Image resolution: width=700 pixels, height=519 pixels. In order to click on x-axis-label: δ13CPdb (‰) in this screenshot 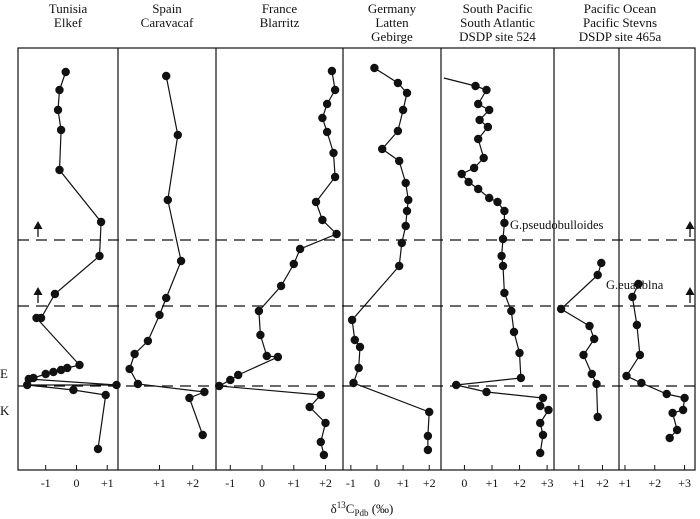, I will do `click(362, 509)`.